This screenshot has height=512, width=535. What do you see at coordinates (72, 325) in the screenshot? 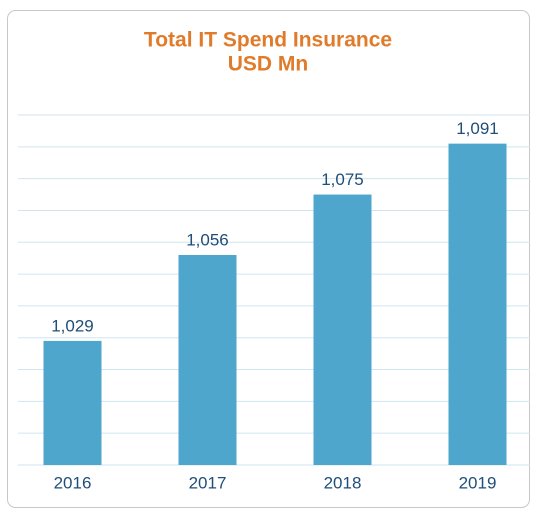
I see `value-label: 1,029` at bounding box center [72, 325].